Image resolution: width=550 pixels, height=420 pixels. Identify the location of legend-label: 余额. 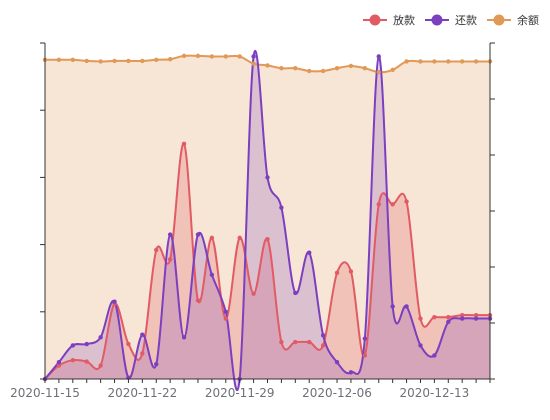
(528, 20).